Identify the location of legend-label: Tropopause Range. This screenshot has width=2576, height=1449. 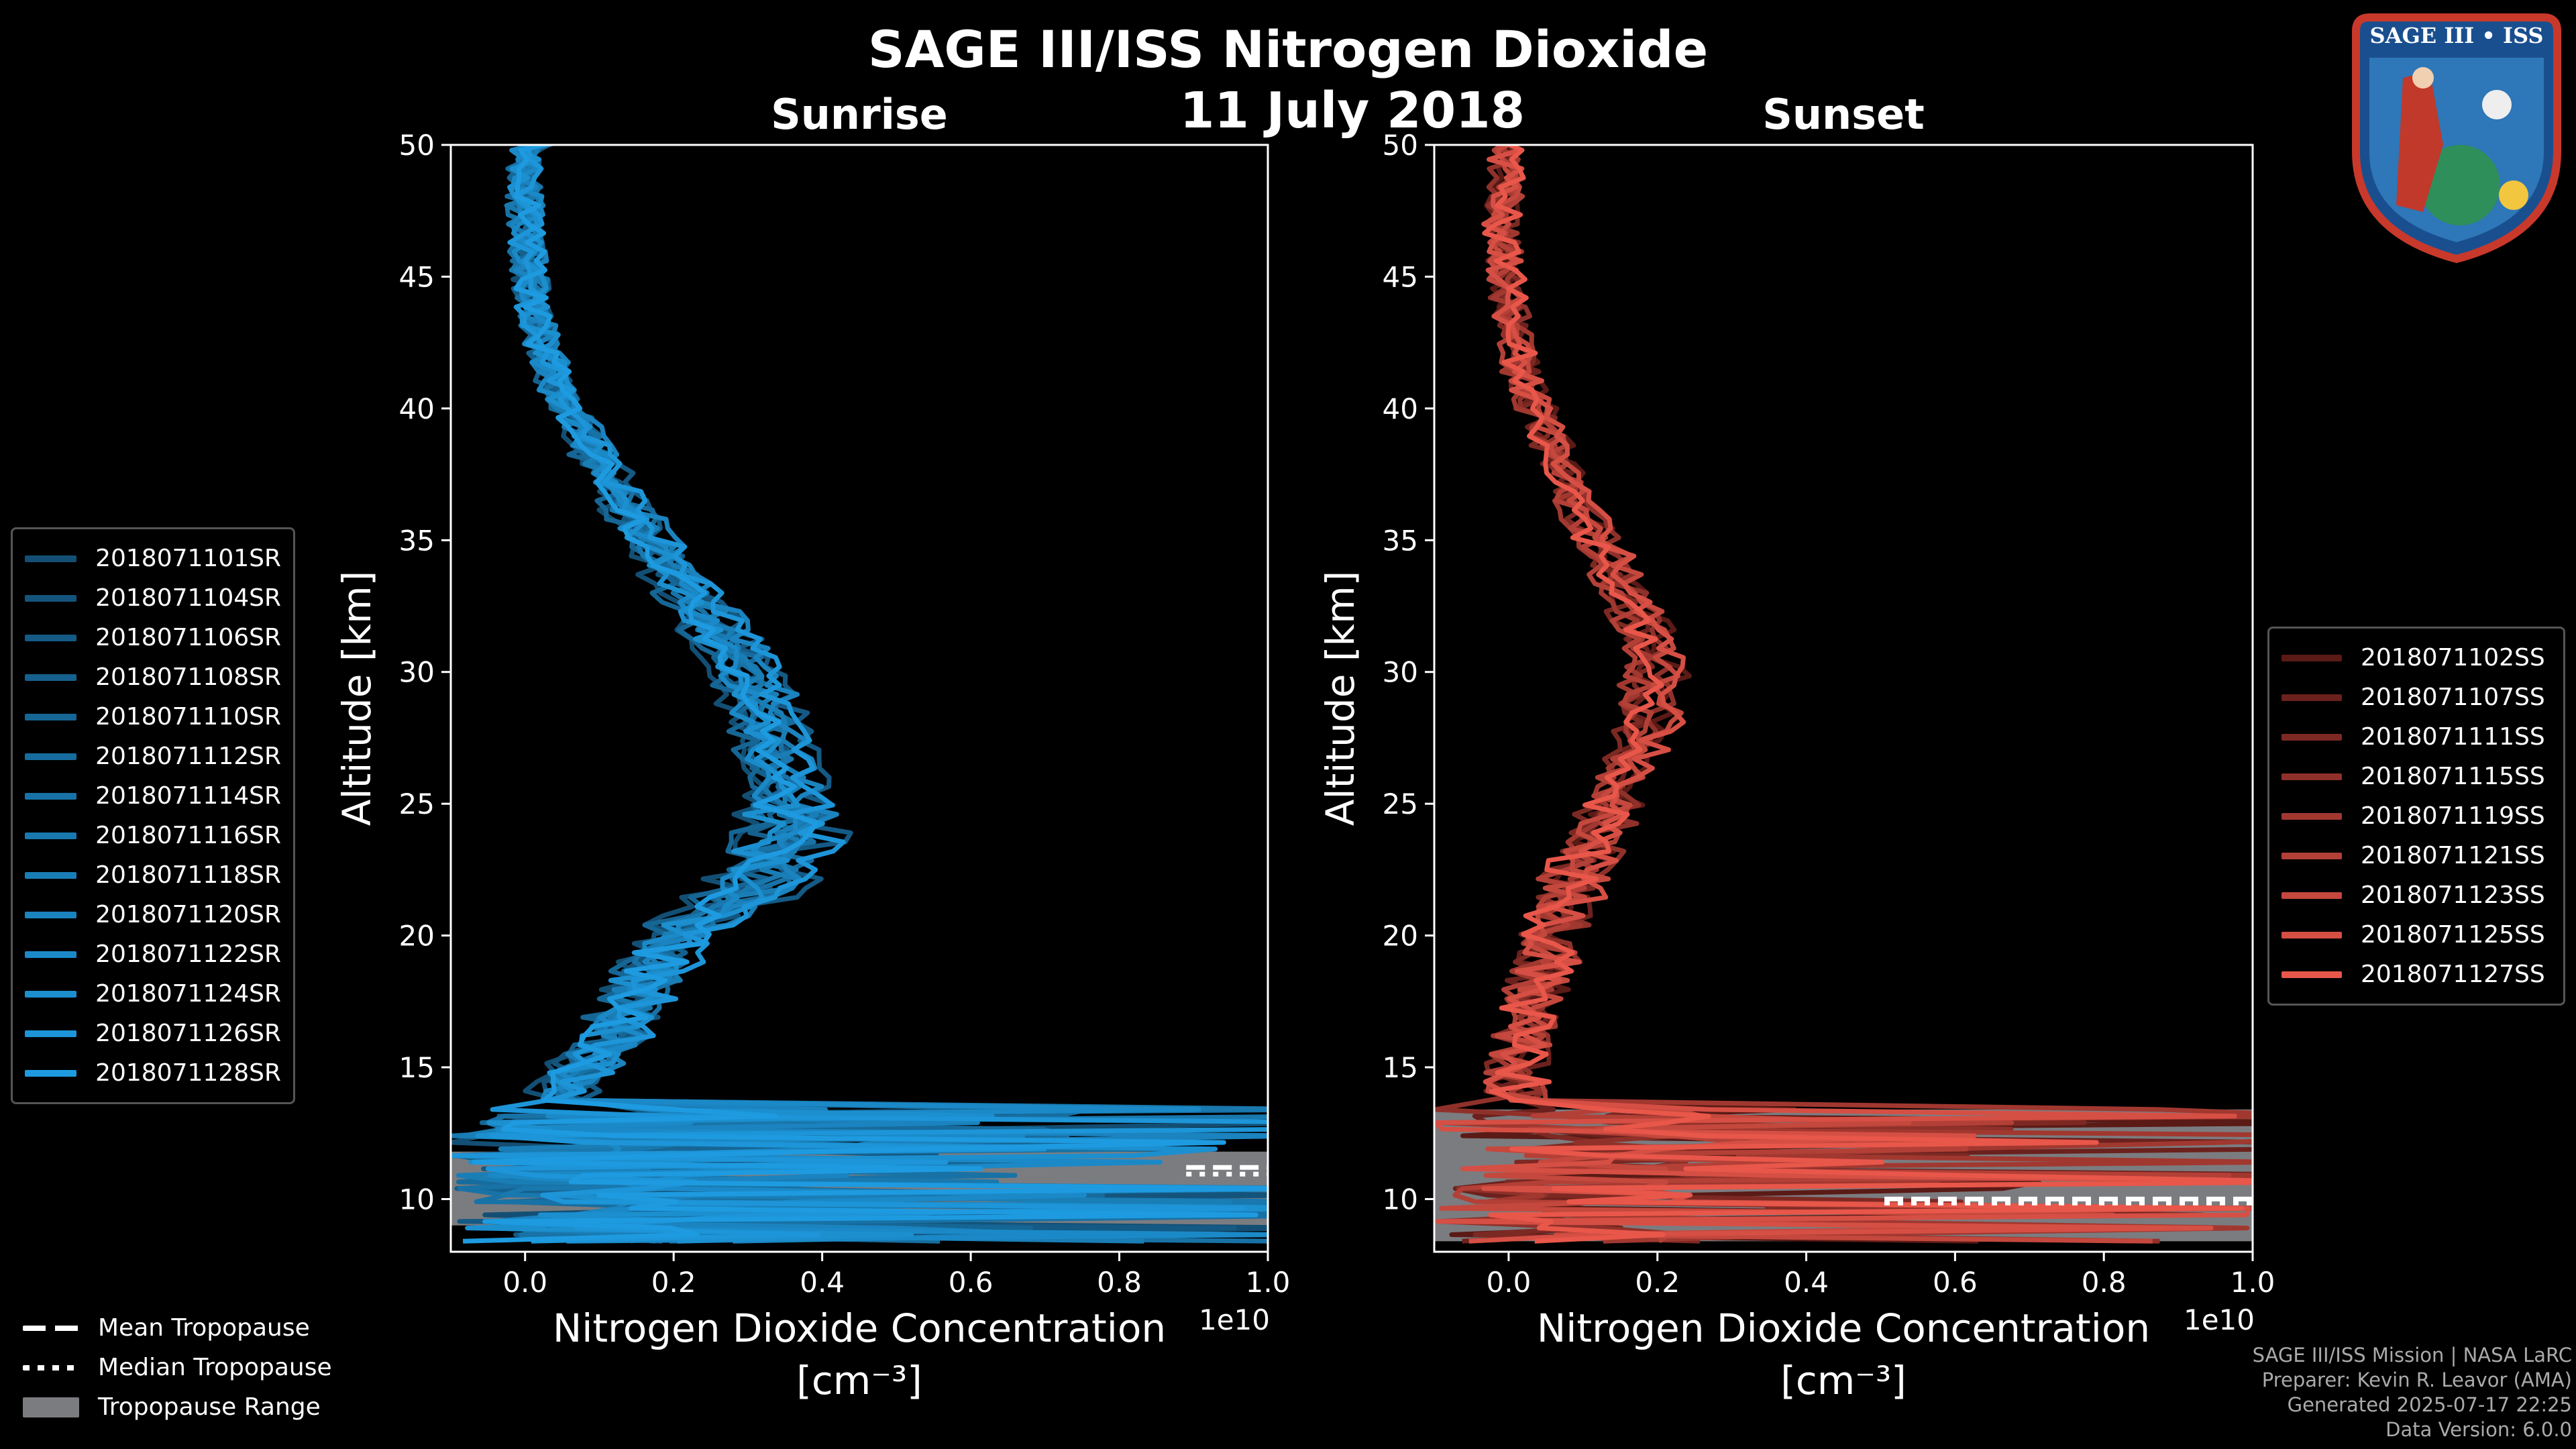
(209, 1407).